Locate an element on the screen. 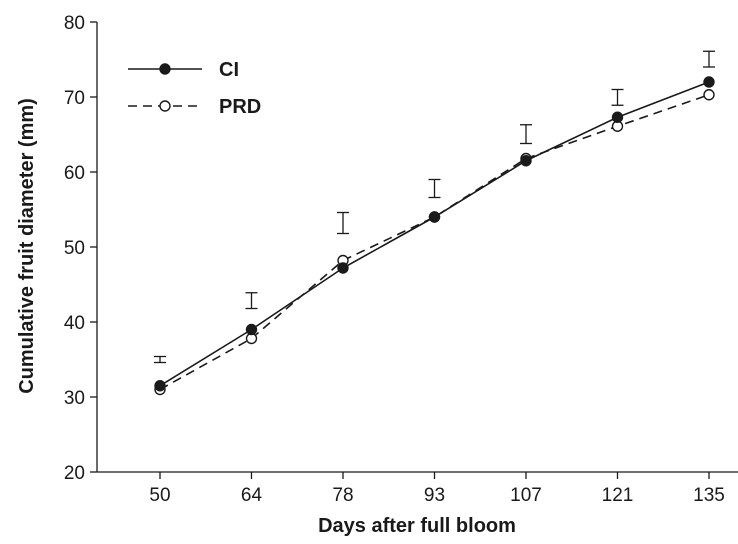  x-tick-label: 93 is located at coordinates (434, 495).